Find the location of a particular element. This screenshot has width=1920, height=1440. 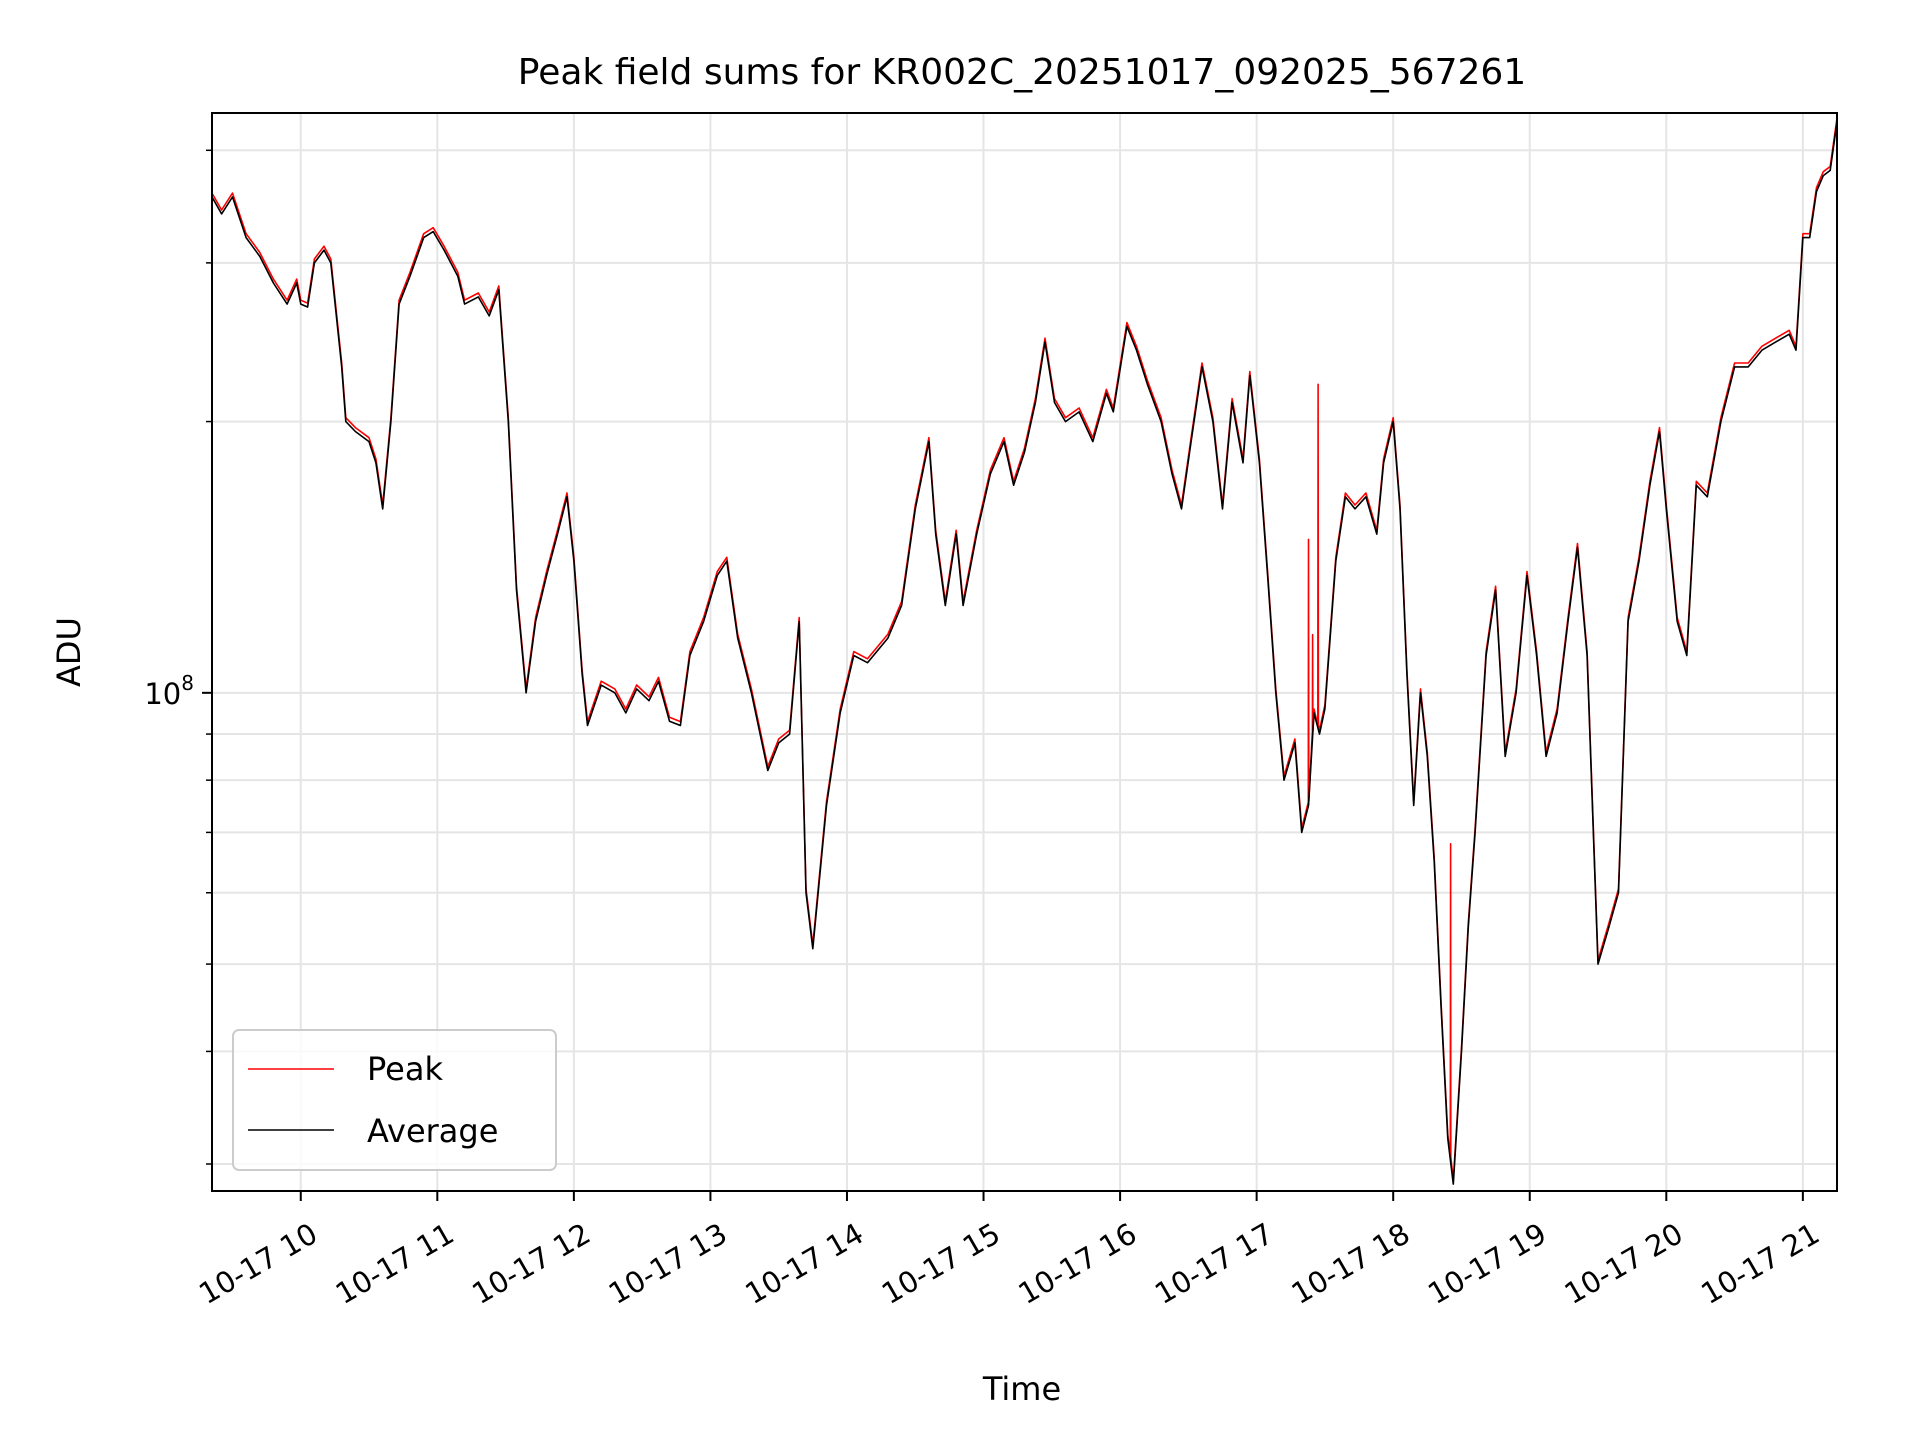

legend-box is located at coordinates (394, 1100).